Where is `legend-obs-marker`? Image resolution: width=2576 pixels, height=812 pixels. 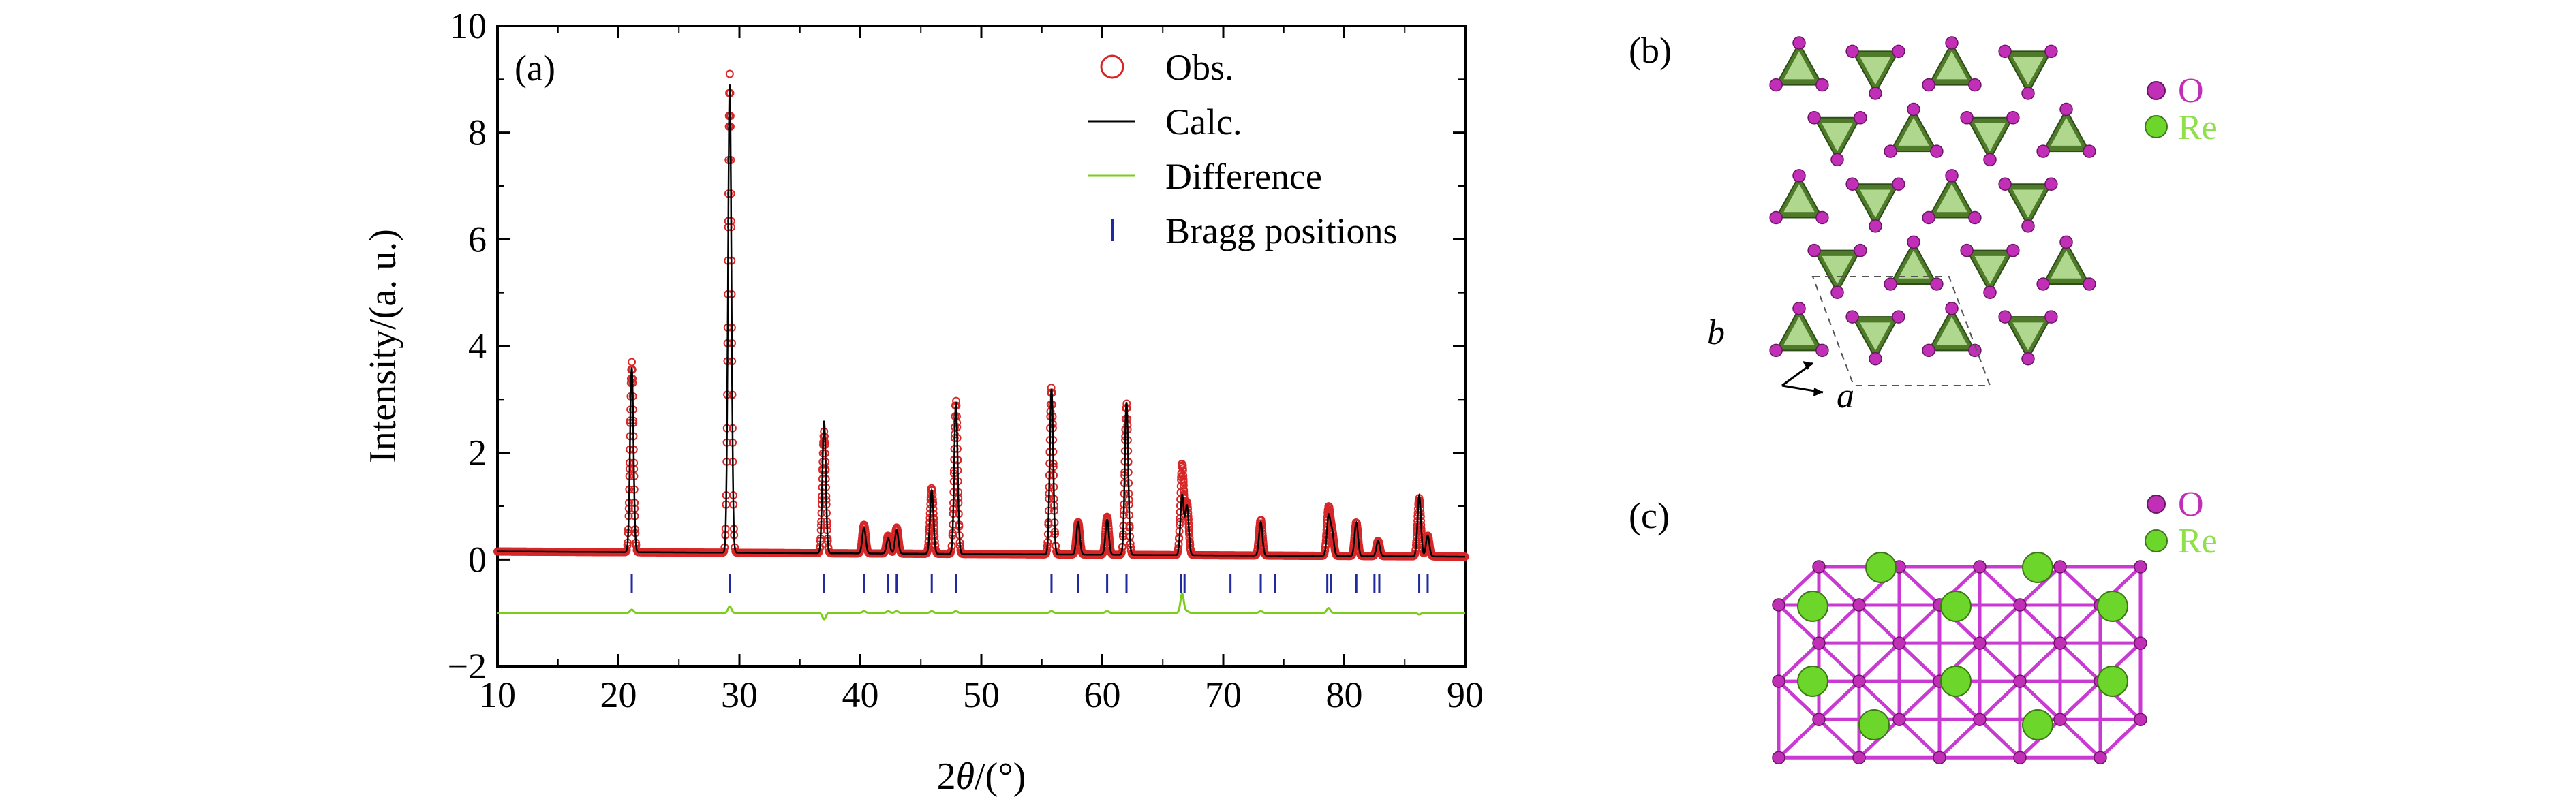 legend-obs-marker is located at coordinates (1112, 66).